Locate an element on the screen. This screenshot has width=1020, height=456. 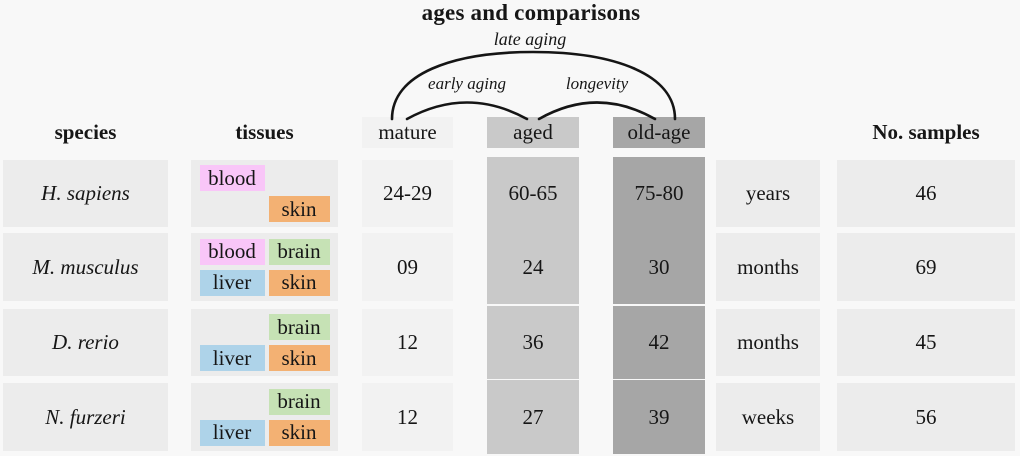
age-unit-cell: years is located at coordinates (768, 193).